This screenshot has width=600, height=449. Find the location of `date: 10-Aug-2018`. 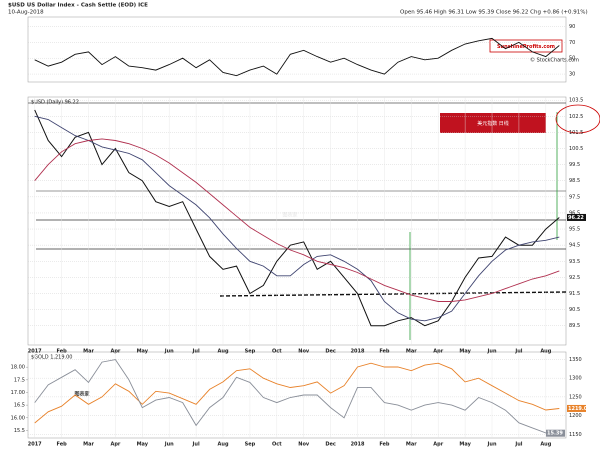

date: 10-Aug-2018 is located at coordinates (26, 13).